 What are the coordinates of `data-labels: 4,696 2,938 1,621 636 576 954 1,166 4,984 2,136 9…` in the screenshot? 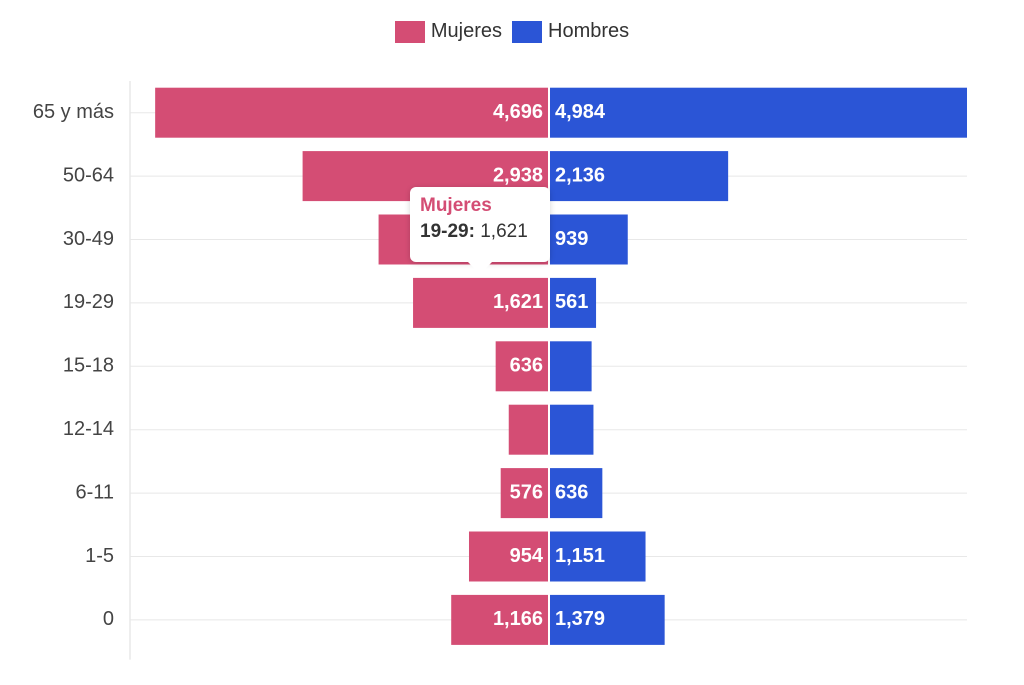 It's located at (549, 365).